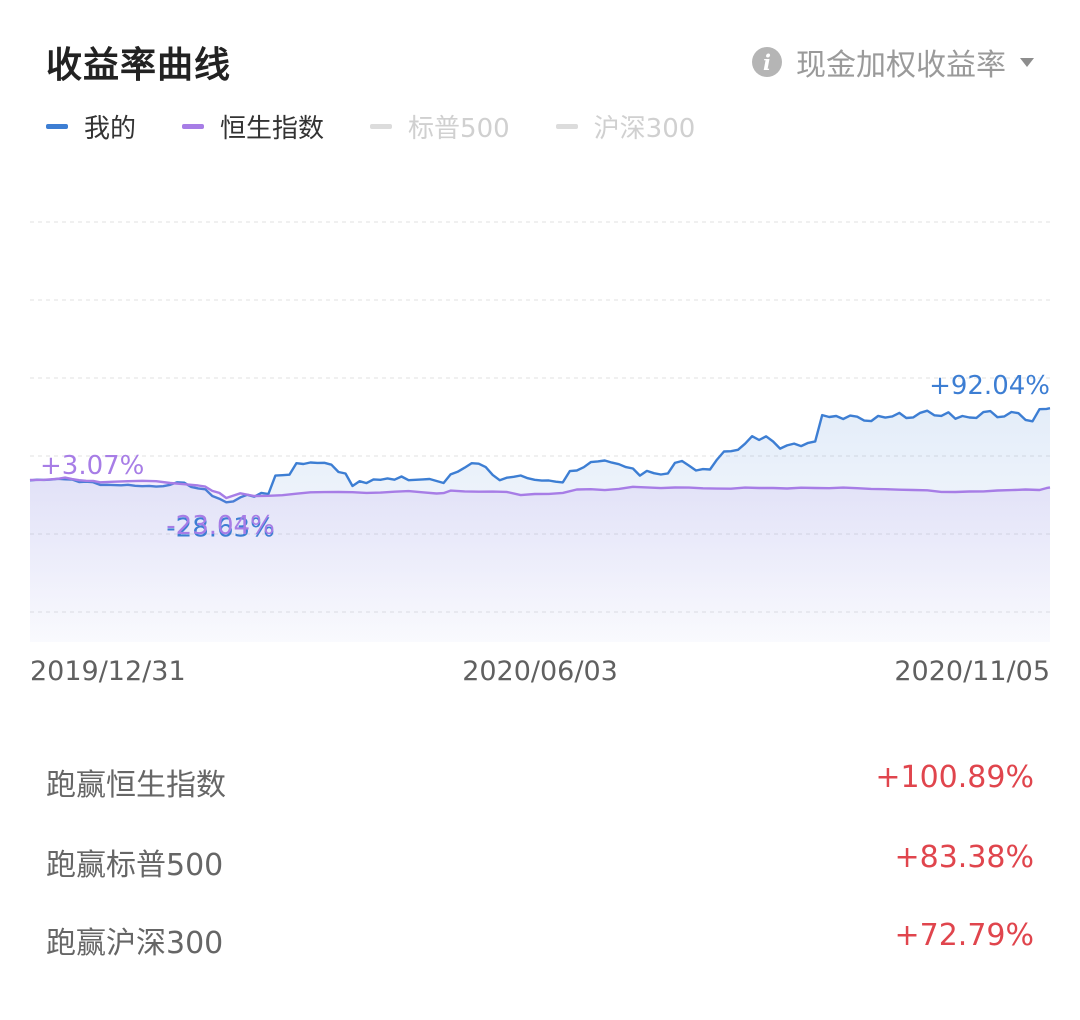  Describe the element at coordinates (540, 782) in the screenshot. I see `comparison-row: 跑赢恒生指数 +100.89%` at that location.